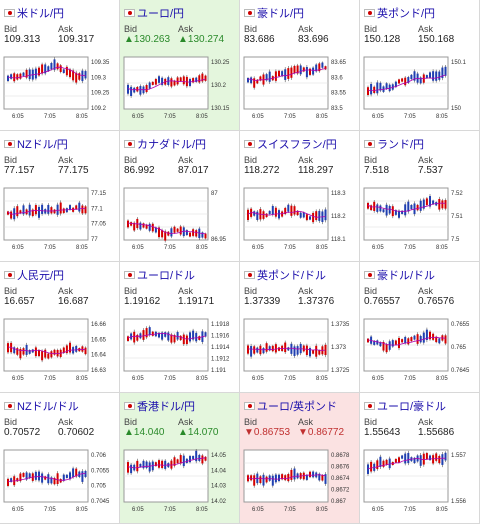  What do you see at coordinates (399, 275) in the screenshot?
I see `pair-title-link: 豪ドル/ドル` at bounding box center [399, 275].